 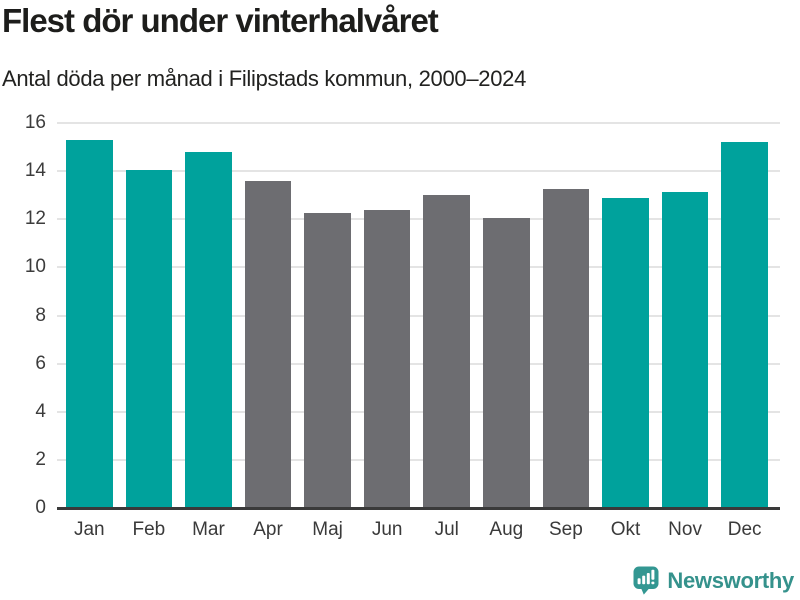 What do you see at coordinates (208, 329) in the screenshot?
I see `bar-mar` at bounding box center [208, 329].